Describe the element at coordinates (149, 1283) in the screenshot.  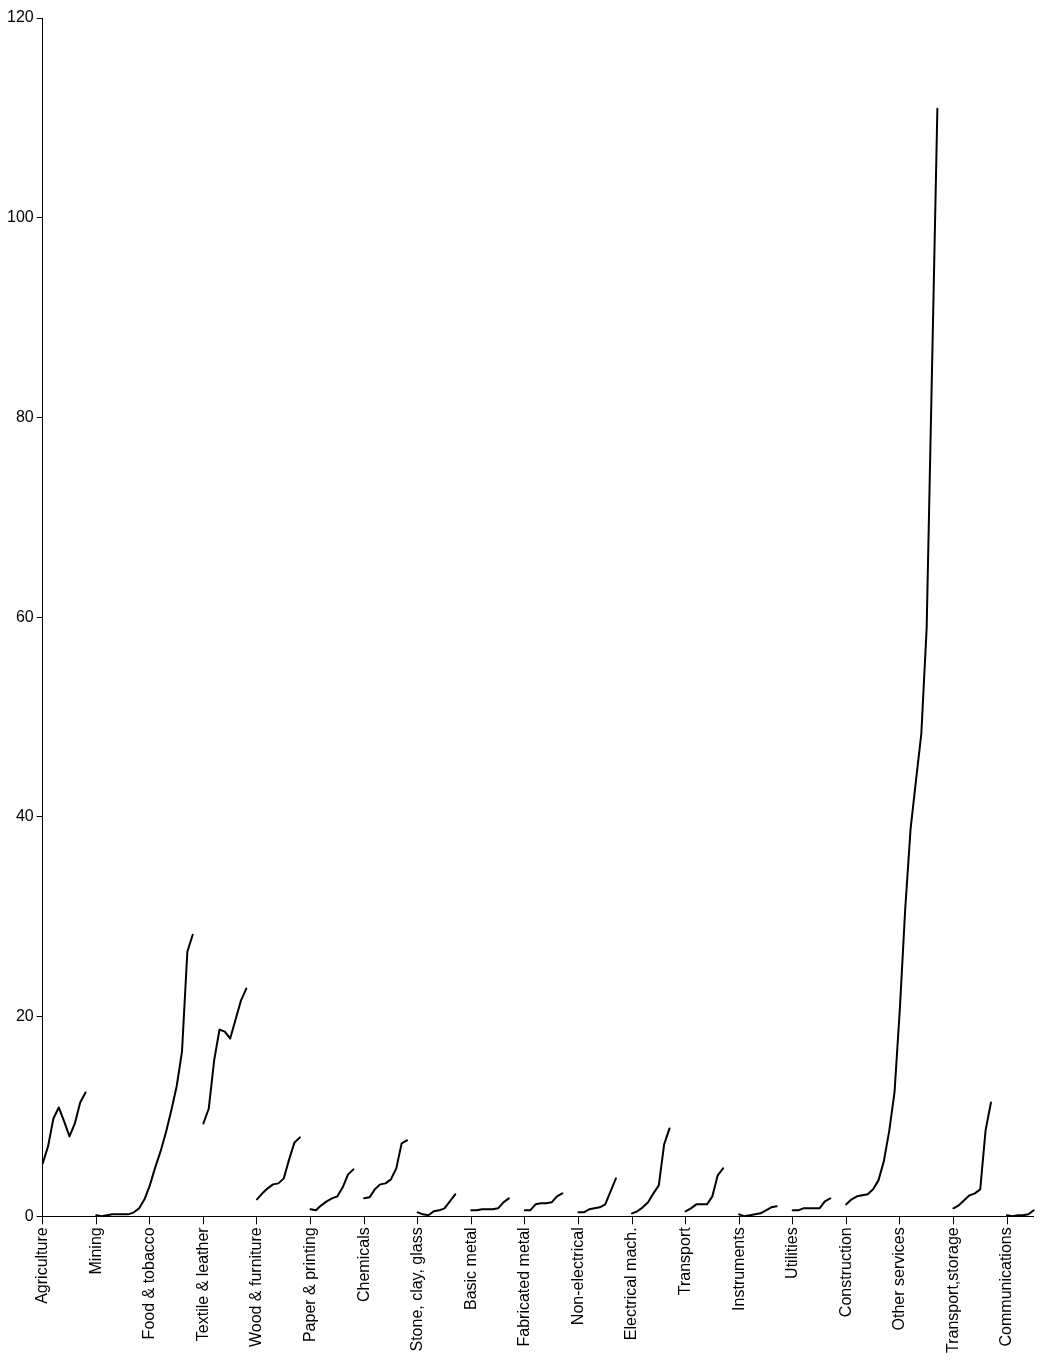
I see `x-tick-label: Food & tobacco` at that location.